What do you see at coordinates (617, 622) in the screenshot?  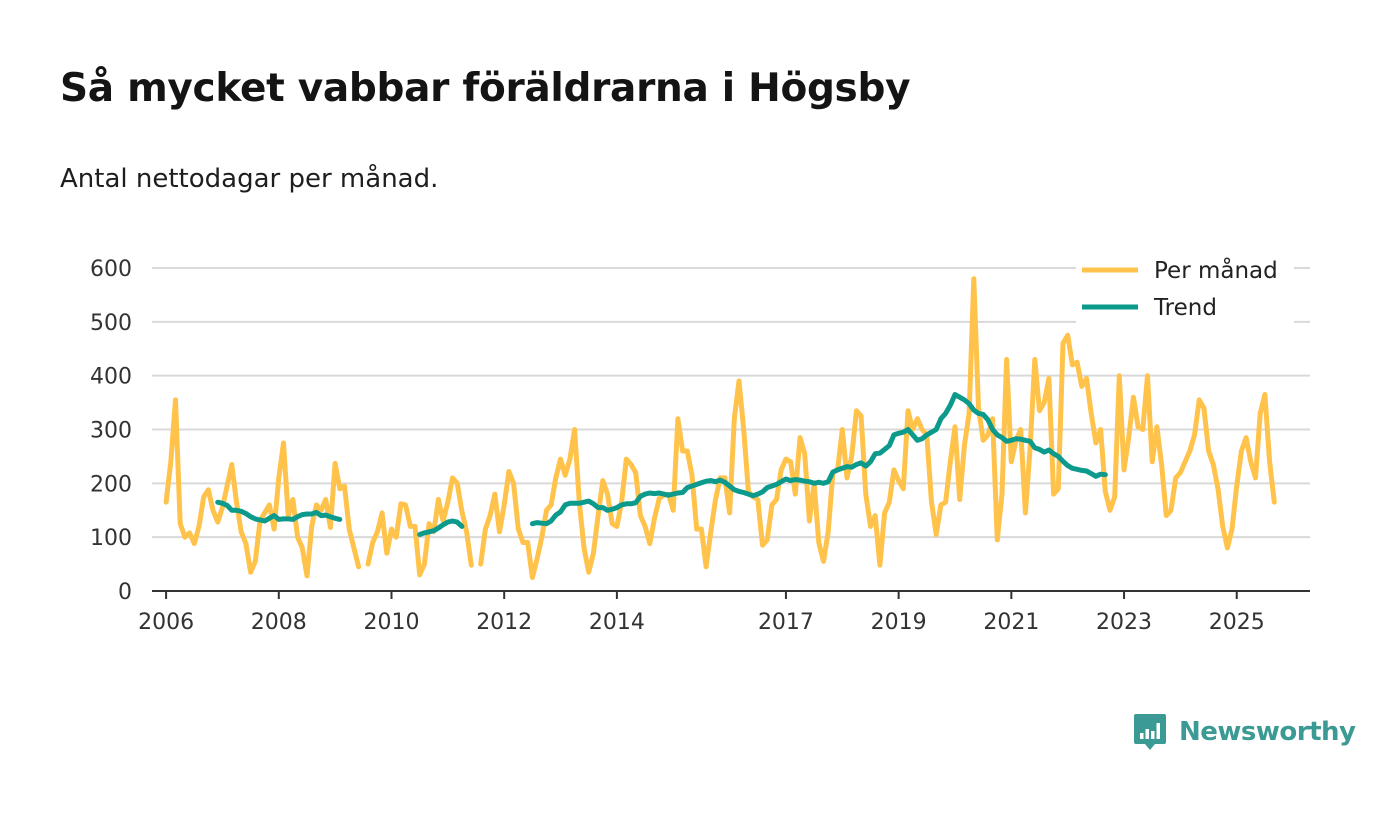 I see `x-tick-label-2014: 2014` at bounding box center [617, 622].